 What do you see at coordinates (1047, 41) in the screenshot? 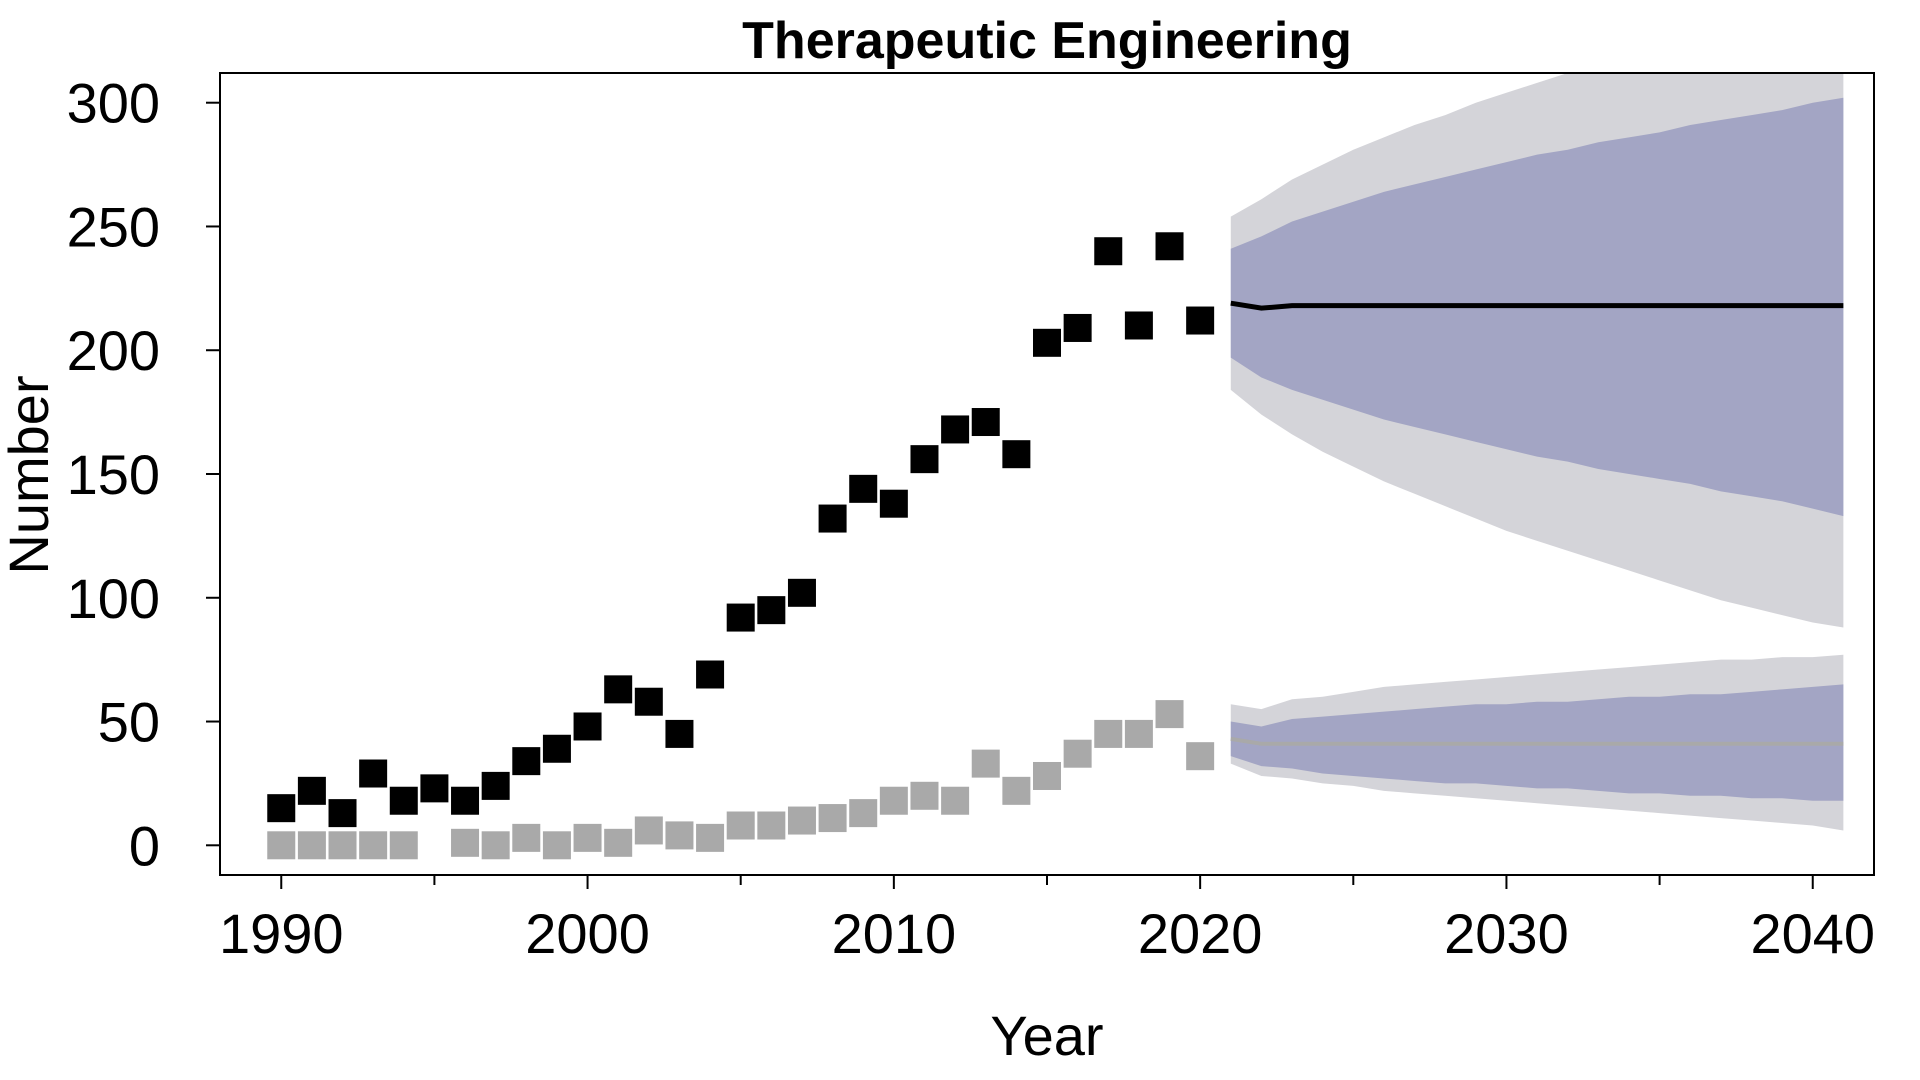
I see `chart-title: Therapeutic Engineering` at bounding box center [1047, 41].